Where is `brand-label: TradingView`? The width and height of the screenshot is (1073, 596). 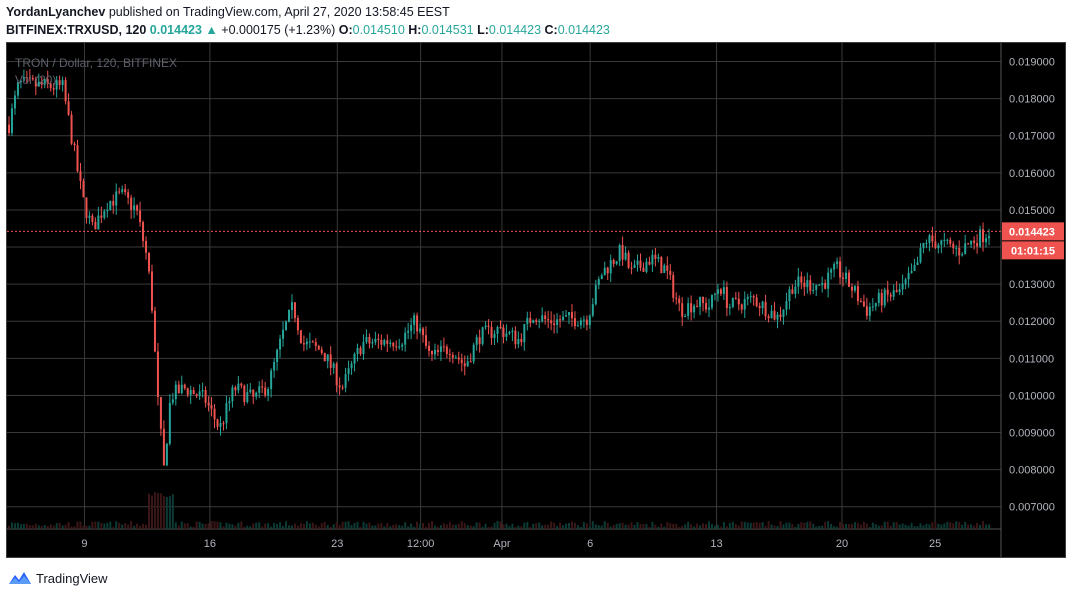
brand-label: TradingView is located at coordinates (72, 578).